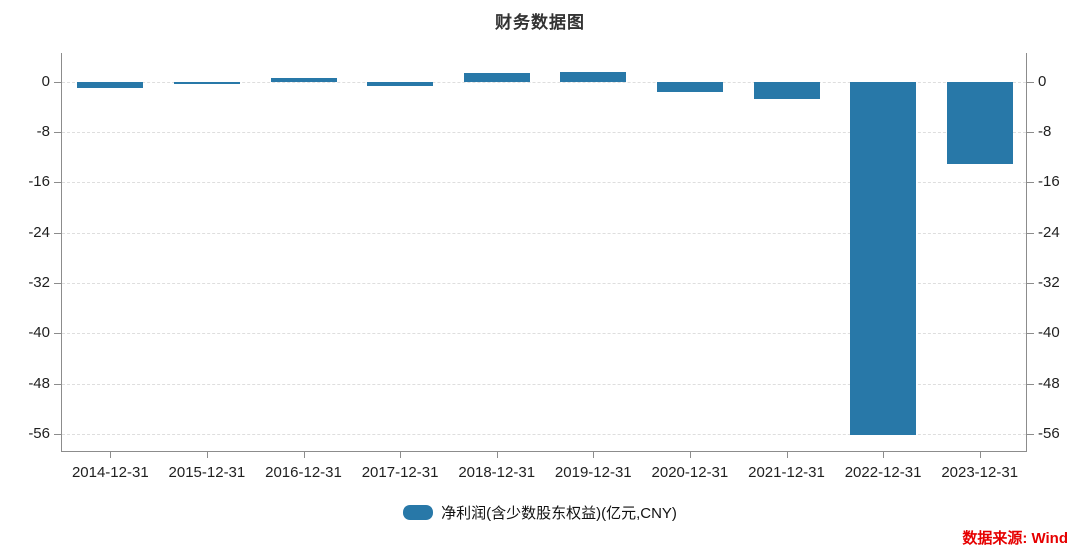  Describe the element at coordinates (1049, 433) in the screenshot. I see `y-axis-label-right: -56` at that location.